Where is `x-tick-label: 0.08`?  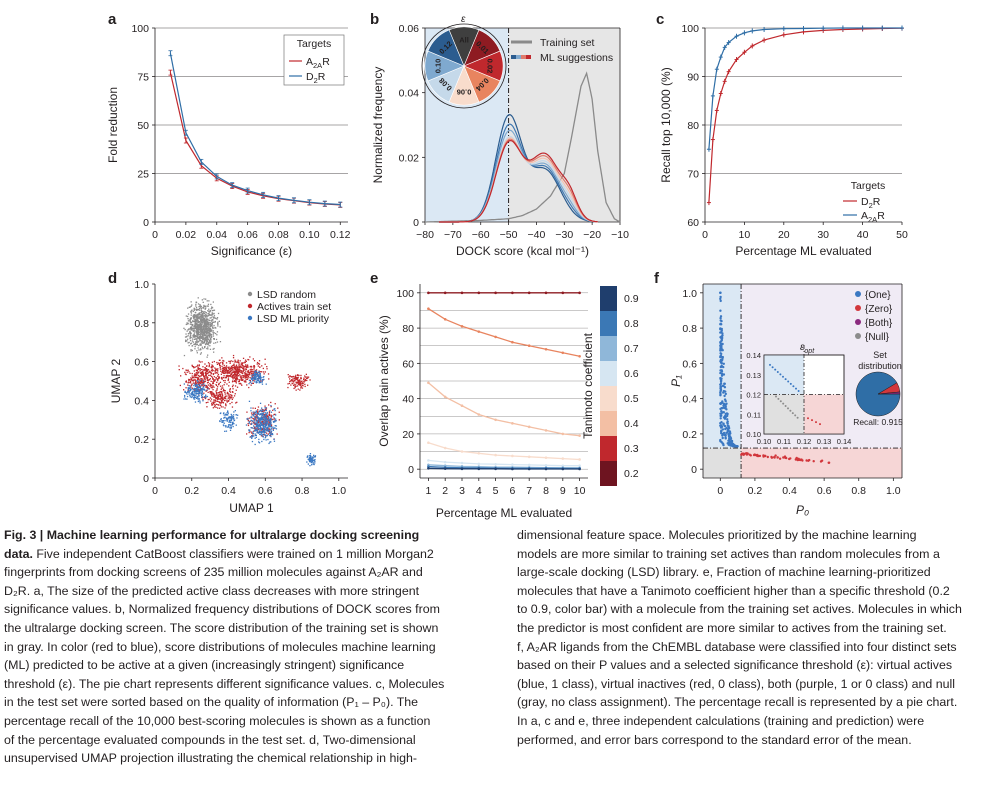
x-tick-label: 0.08 is located at coordinates (278, 235).